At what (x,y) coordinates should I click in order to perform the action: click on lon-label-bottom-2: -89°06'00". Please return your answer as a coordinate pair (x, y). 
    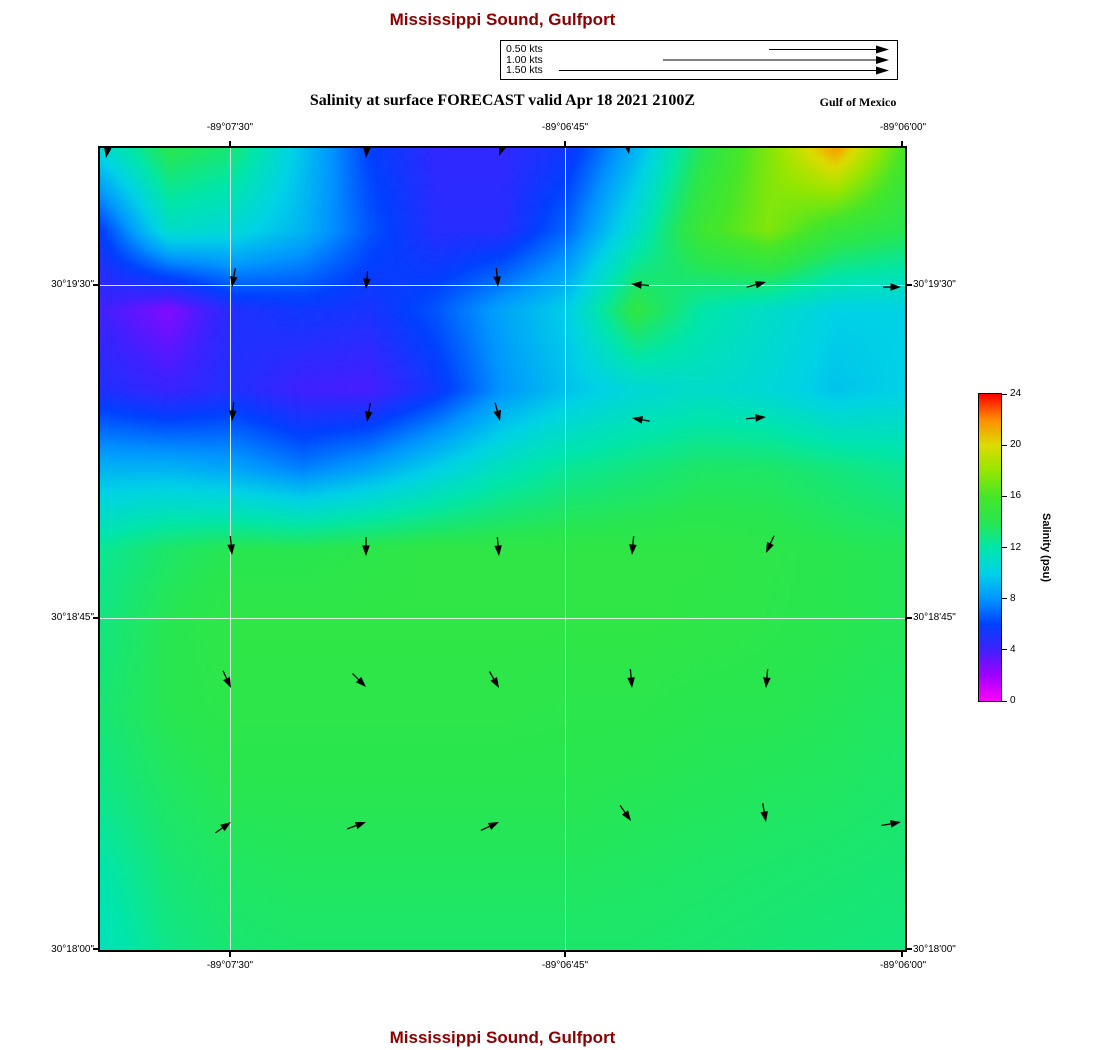
    Looking at the image, I should click on (903, 965).